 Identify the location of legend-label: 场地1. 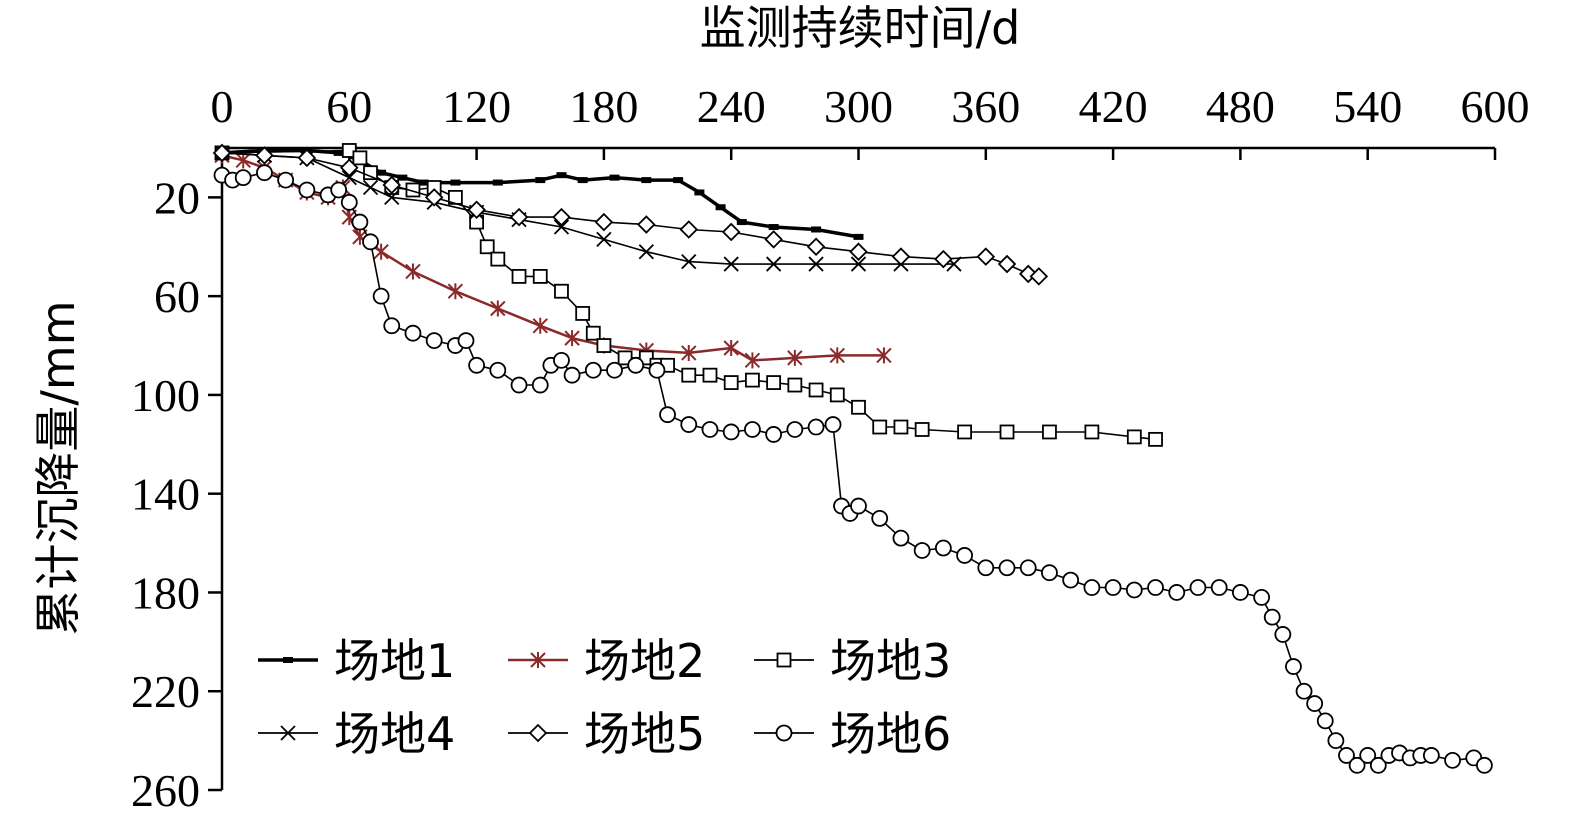
(394, 661).